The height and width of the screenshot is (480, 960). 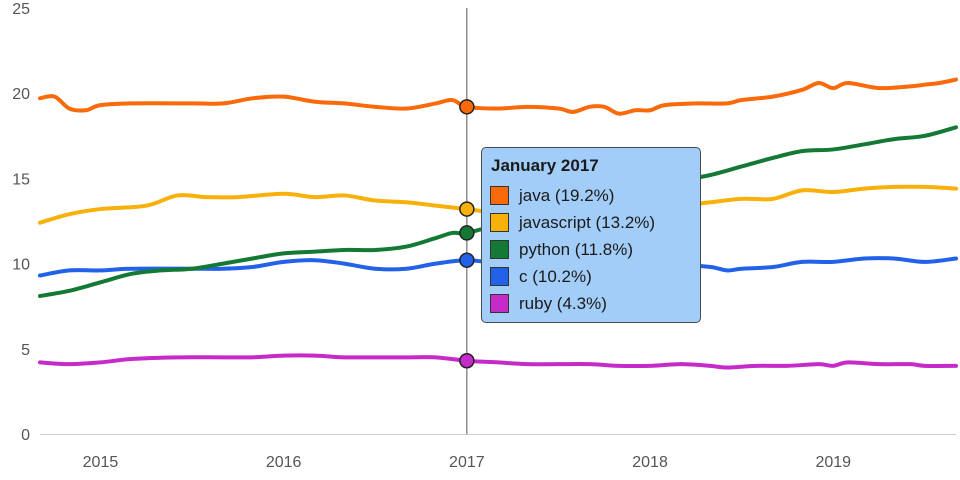 I want to click on x-tick-label: 2015, so click(x=101, y=462).